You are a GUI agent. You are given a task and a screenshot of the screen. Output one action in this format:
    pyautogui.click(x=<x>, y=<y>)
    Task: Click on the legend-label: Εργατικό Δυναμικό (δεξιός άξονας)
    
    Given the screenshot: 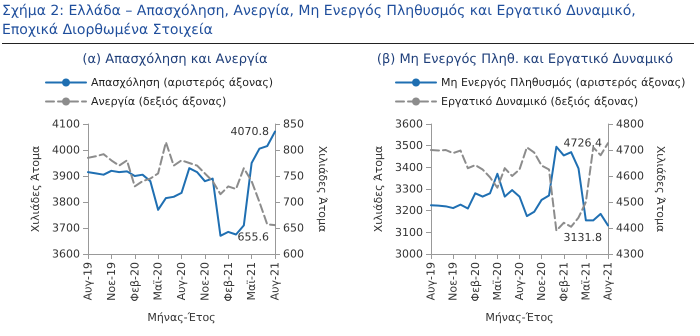 What is the action you would take?
    pyautogui.click(x=539, y=101)
    